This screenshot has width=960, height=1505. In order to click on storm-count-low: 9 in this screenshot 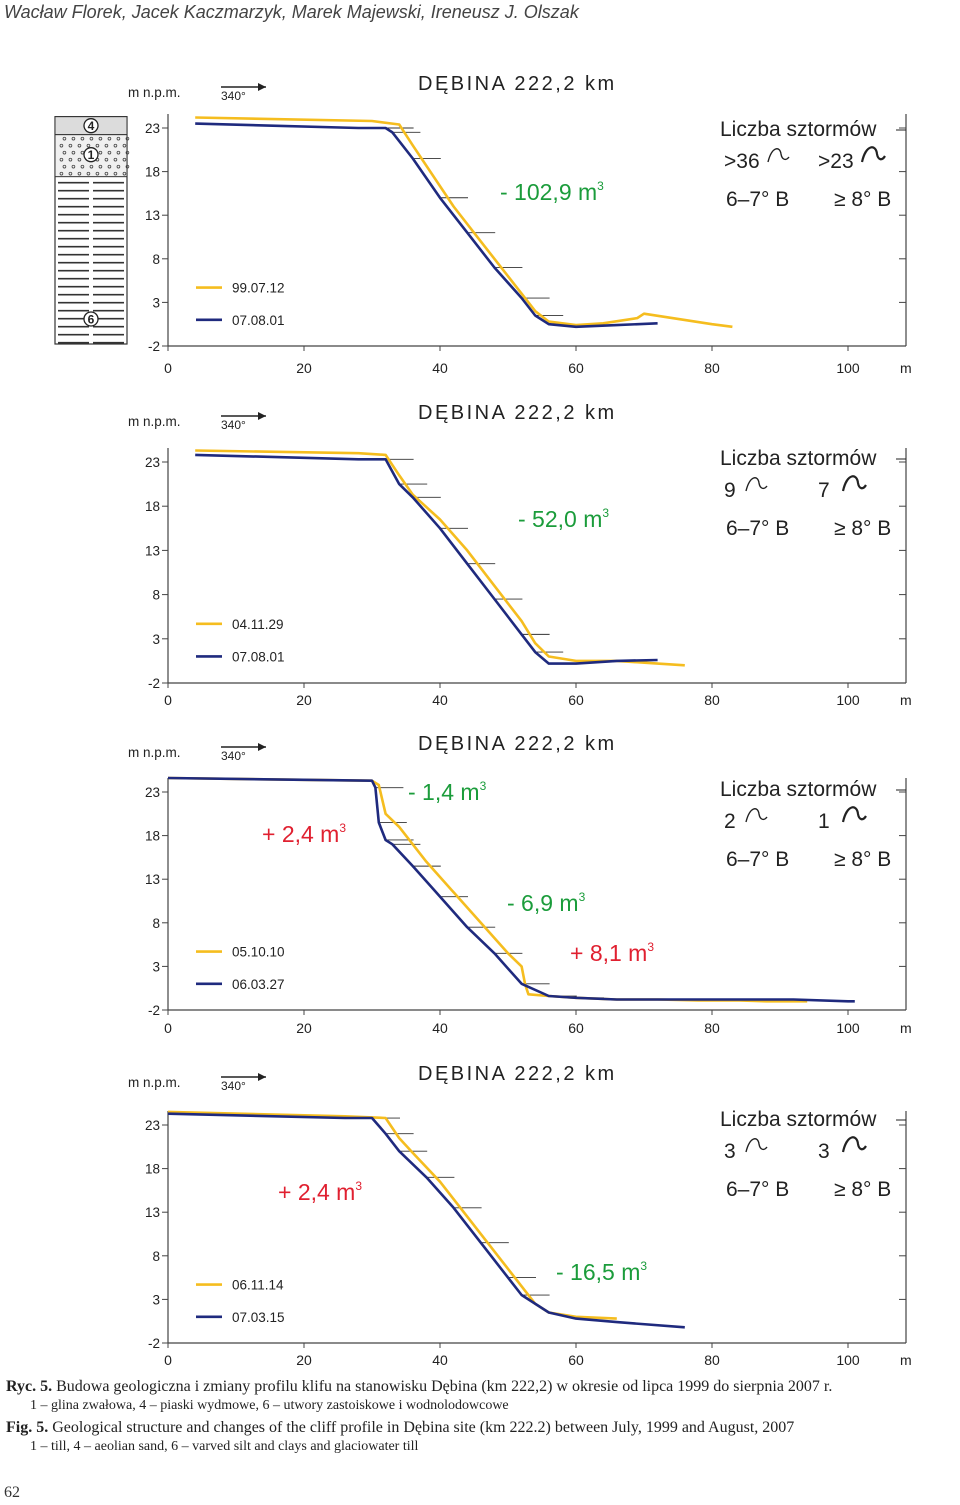, I will do `click(730, 490)`.